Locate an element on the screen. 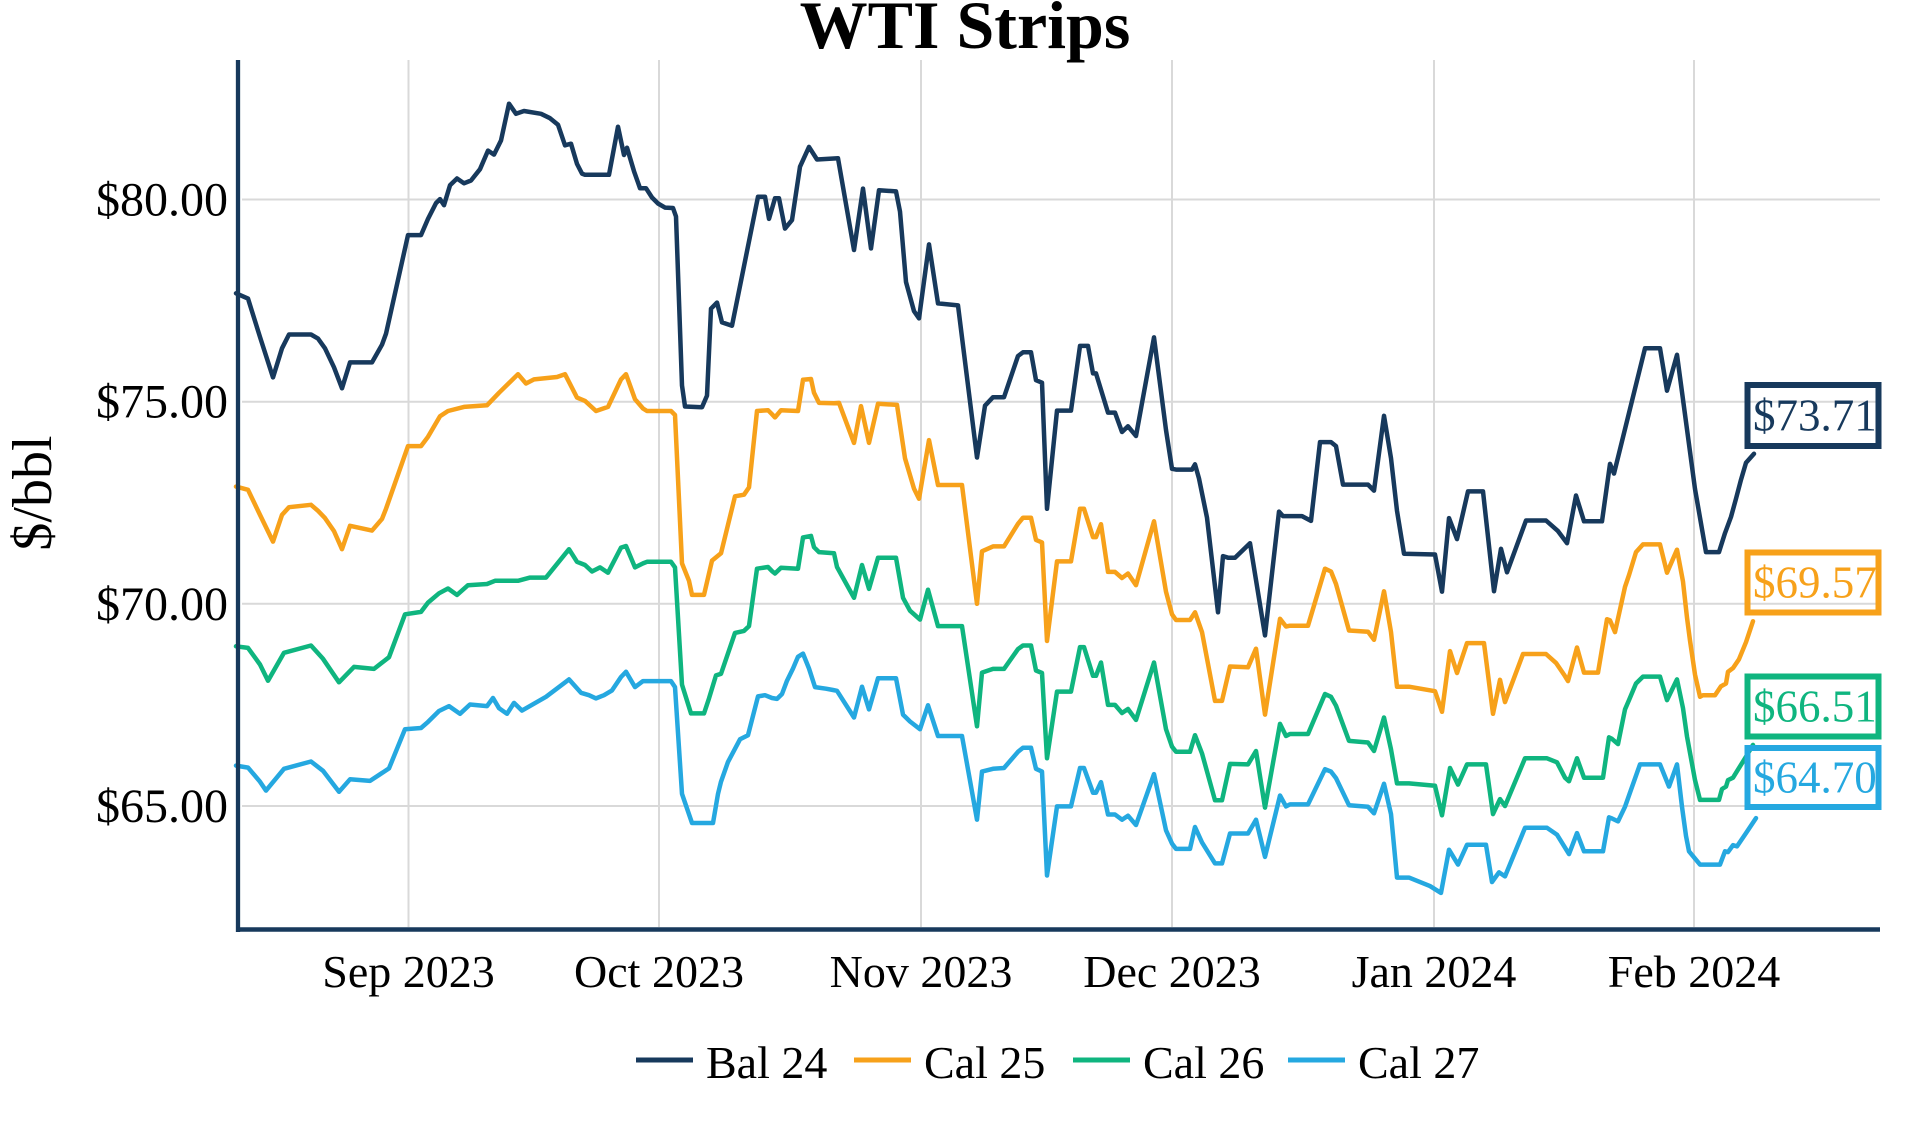 This screenshot has height=1133, width=1920. svg-text: Feb 2024 is located at coordinates (1694, 971).